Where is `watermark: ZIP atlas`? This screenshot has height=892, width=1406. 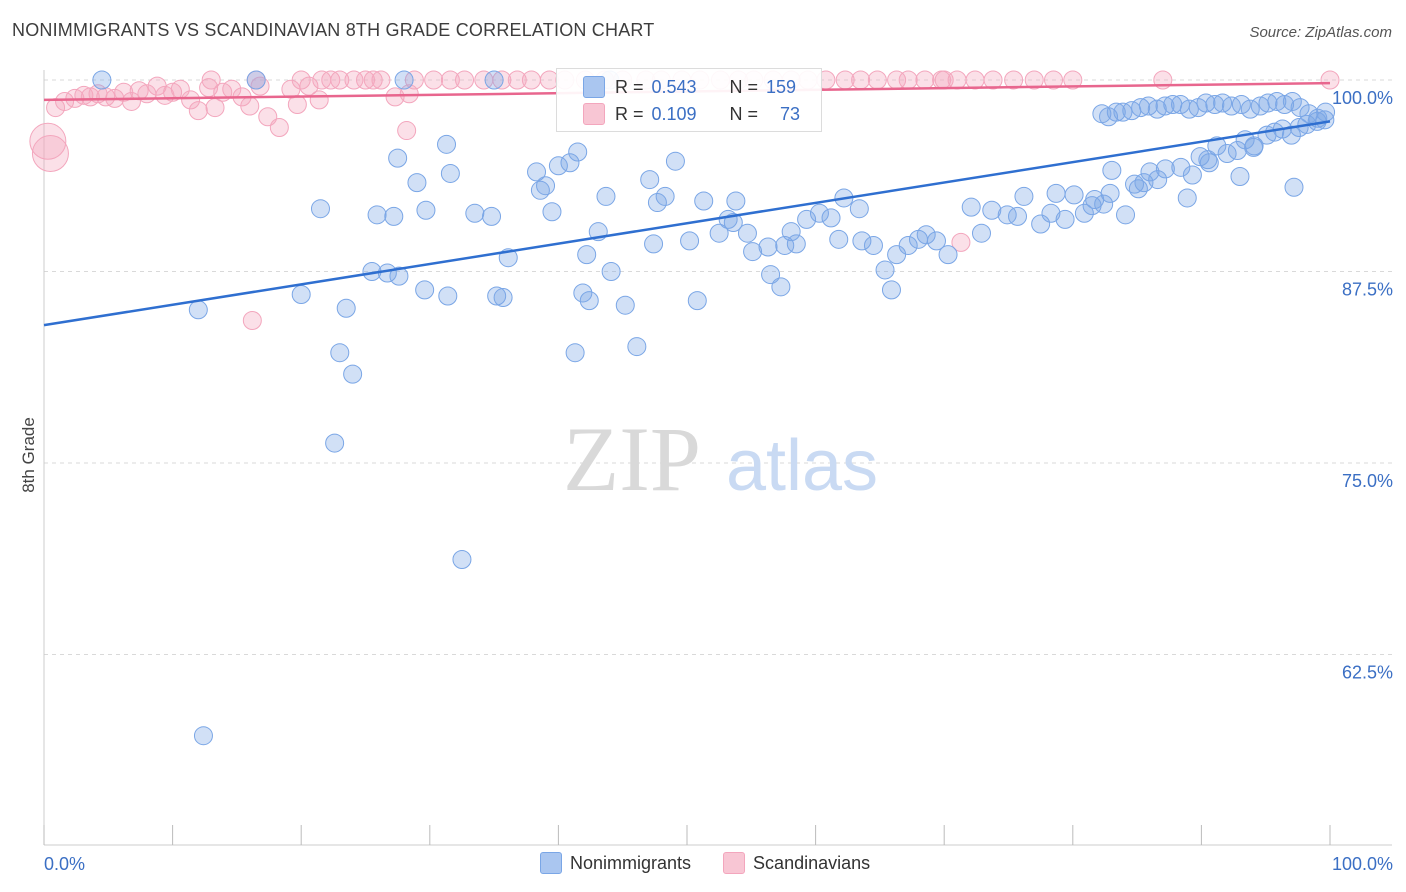 watermark: ZIP atlas is located at coordinates (720, 459).